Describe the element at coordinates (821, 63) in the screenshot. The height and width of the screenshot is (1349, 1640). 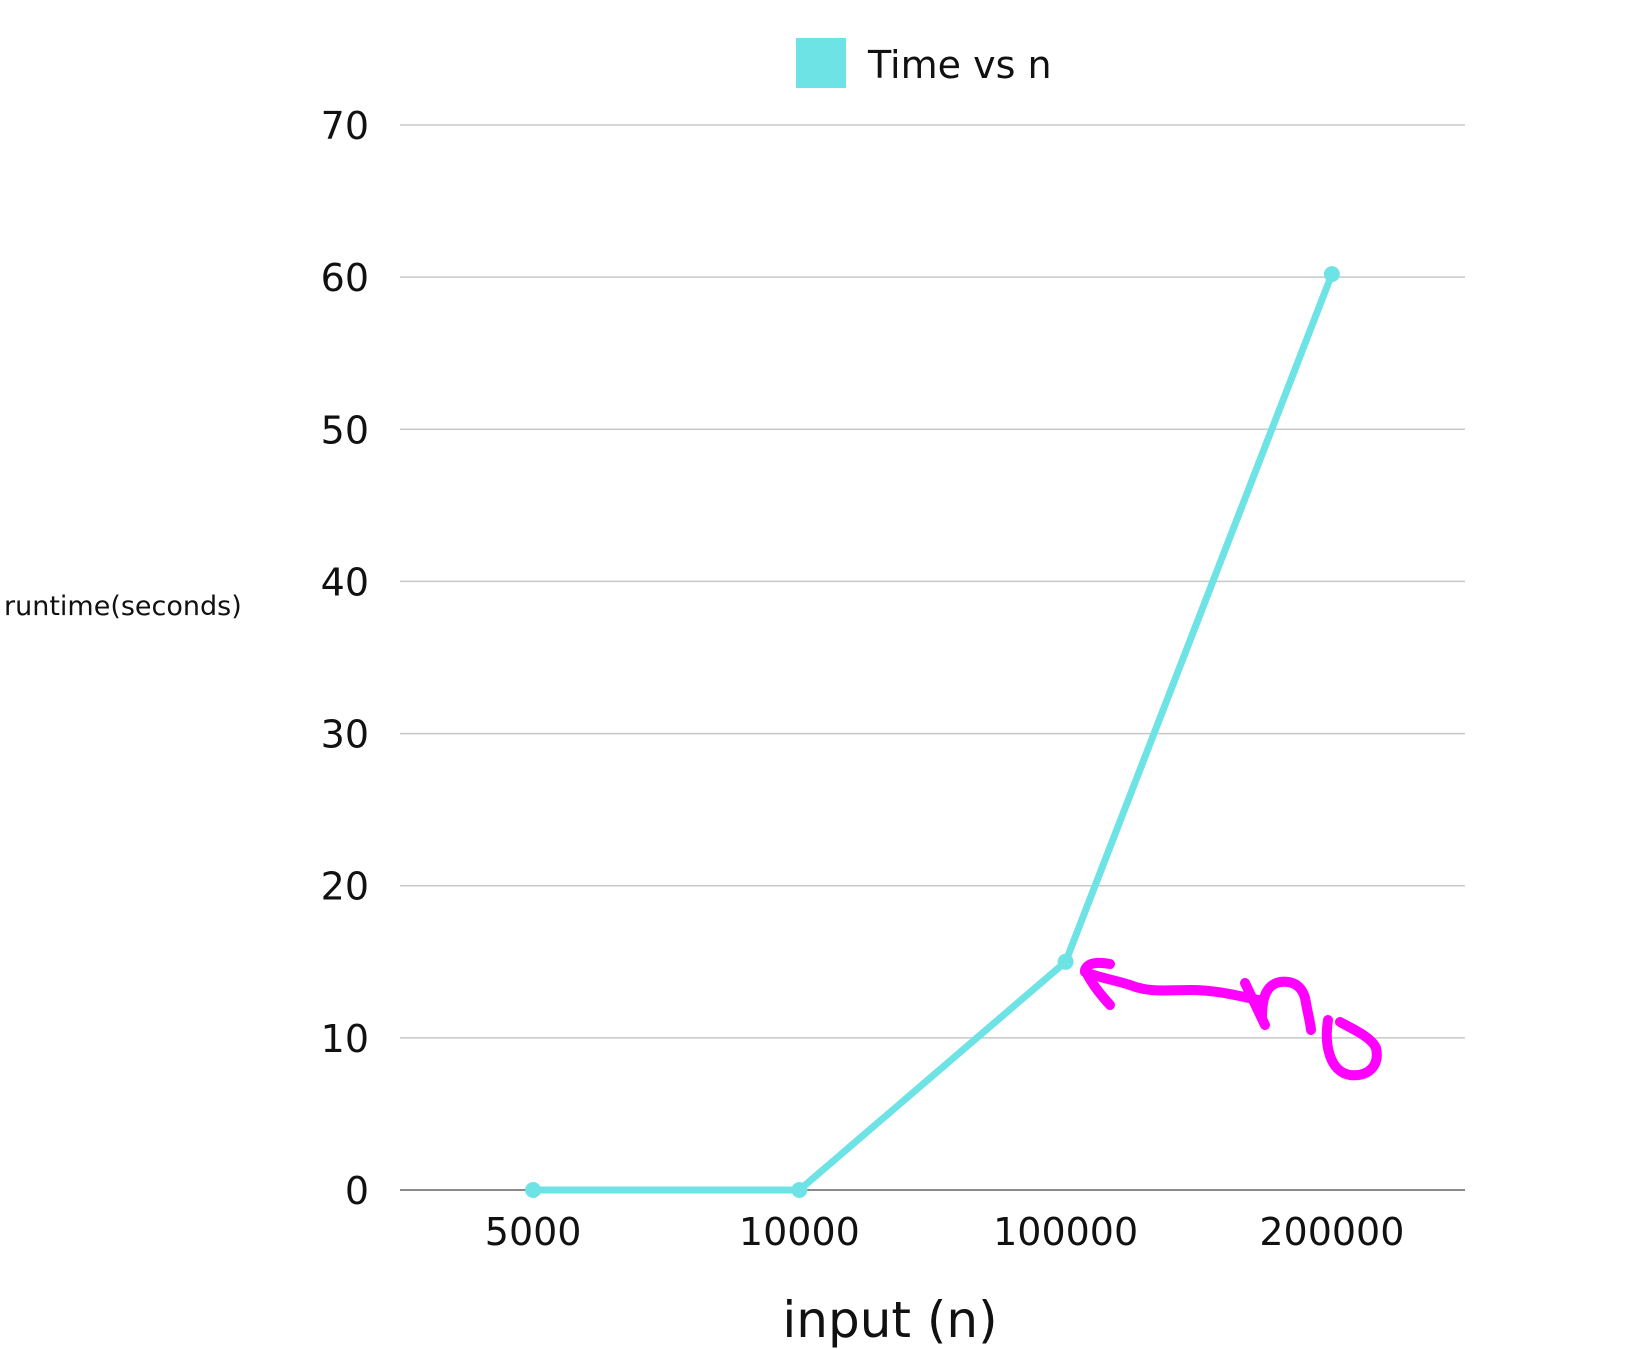
I see `legend-swatch` at that location.